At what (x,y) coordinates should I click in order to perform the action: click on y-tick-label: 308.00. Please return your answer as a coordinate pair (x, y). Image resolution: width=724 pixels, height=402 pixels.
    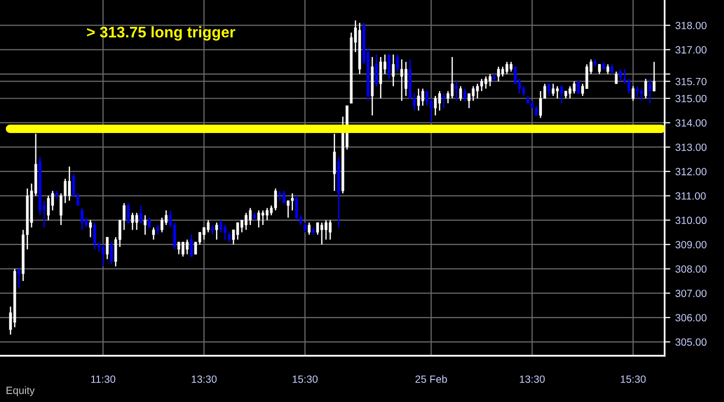
    Looking at the image, I should click on (690, 269).